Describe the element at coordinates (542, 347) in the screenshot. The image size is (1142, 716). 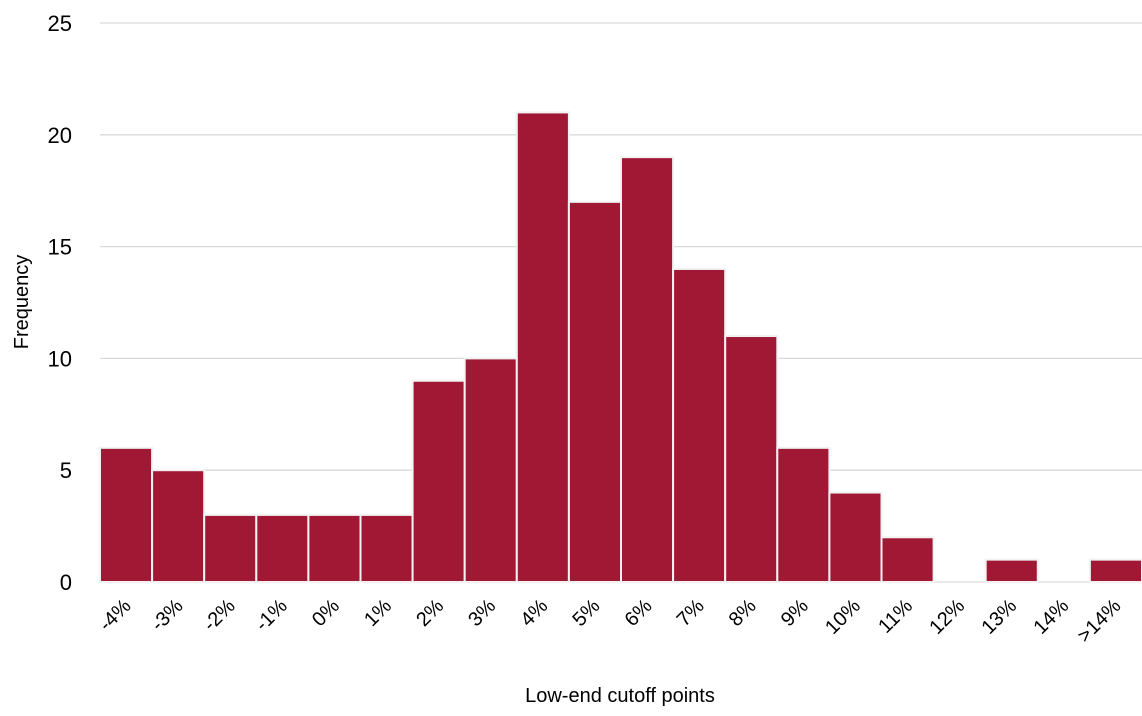
I see `bar-4%` at that location.